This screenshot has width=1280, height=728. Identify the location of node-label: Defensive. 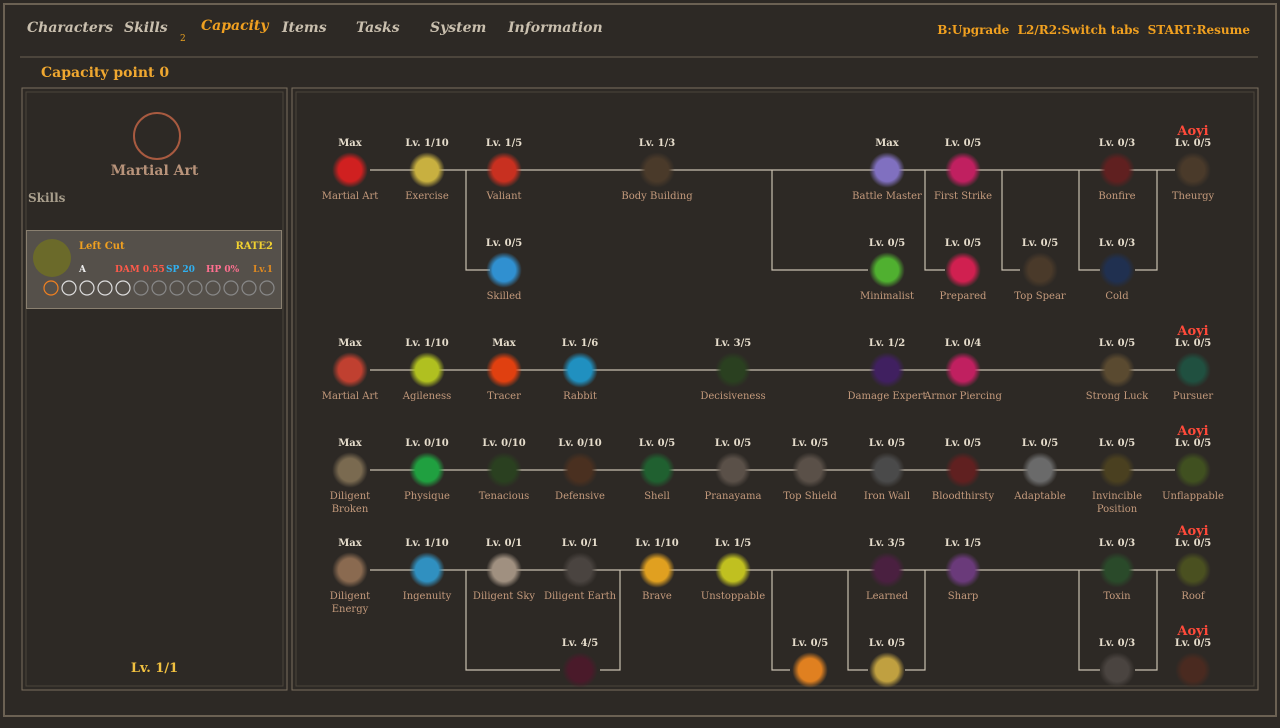
(580, 496).